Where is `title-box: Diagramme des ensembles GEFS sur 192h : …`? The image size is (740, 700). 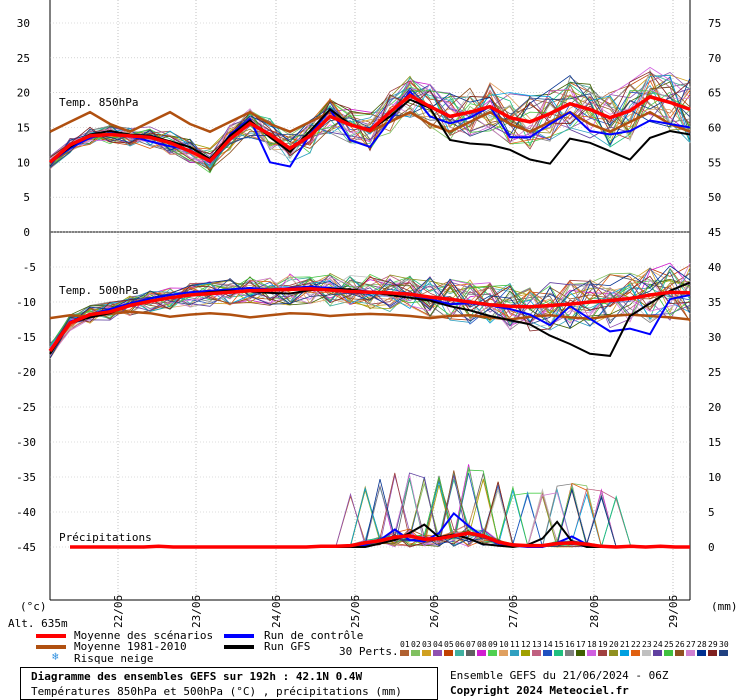 title-box: Diagramme des ensembles GEFS sur 192h : … is located at coordinates (229, 683).